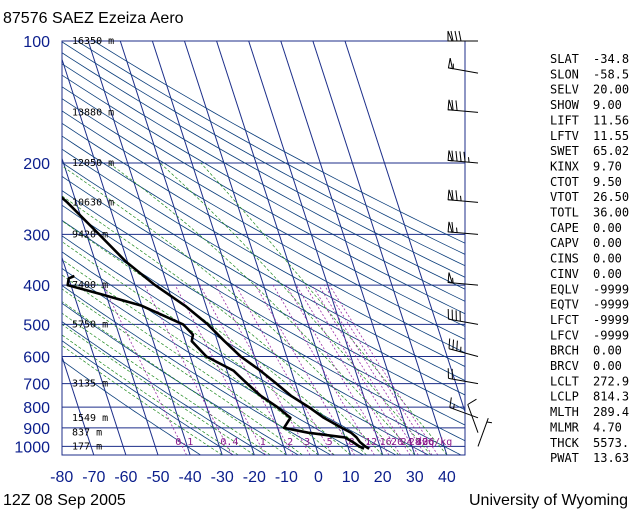  I want to click on index-name: CTOT, so click(564, 182).